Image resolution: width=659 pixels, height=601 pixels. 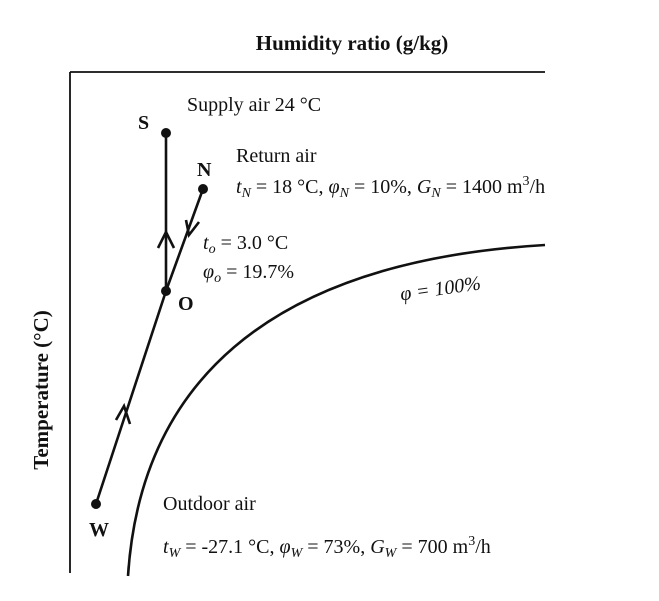 What do you see at coordinates (41, 389) in the screenshot?
I see `left-axis-title: Temperature (°C)` at bounding box center [41, 389].